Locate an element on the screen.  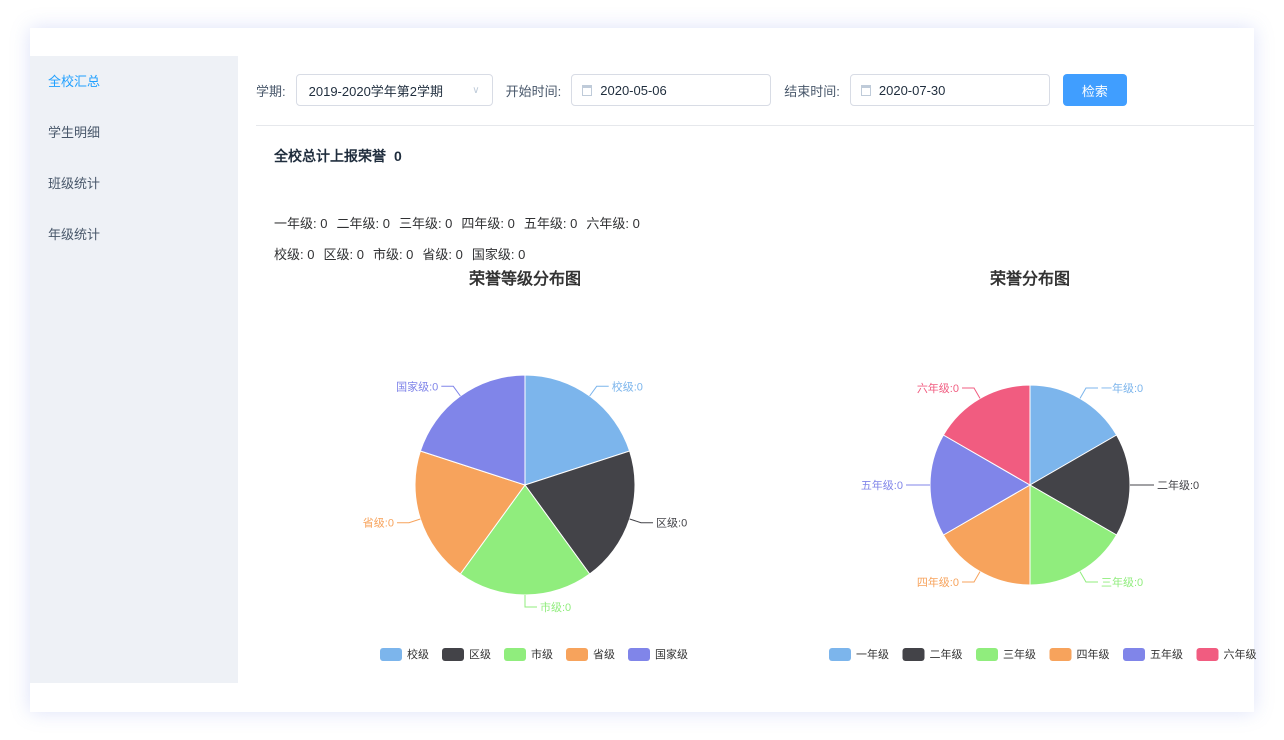
data-label: 二年级:0 is located at coordinates (1178, 485).